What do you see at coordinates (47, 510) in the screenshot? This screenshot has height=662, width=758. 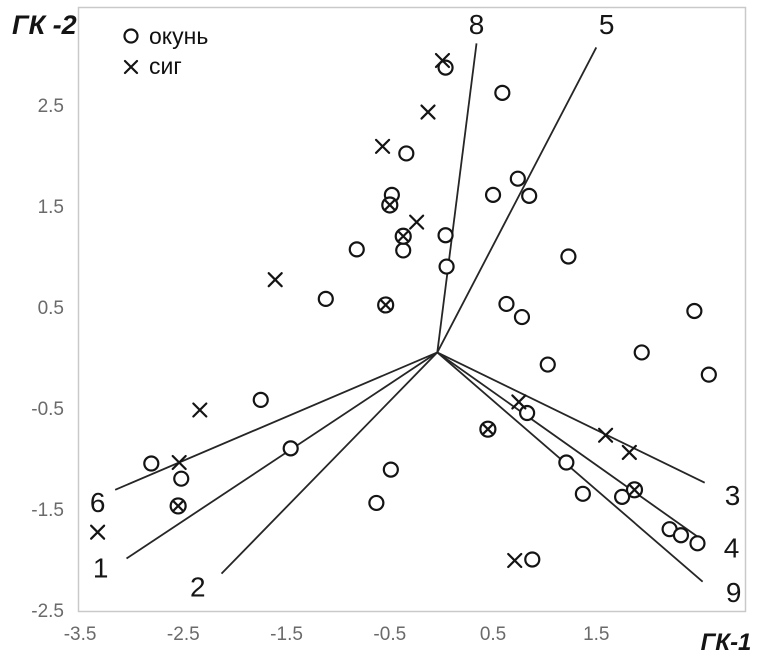 I see `y-tick-label: -1.5` at bounding box center [47, 510].